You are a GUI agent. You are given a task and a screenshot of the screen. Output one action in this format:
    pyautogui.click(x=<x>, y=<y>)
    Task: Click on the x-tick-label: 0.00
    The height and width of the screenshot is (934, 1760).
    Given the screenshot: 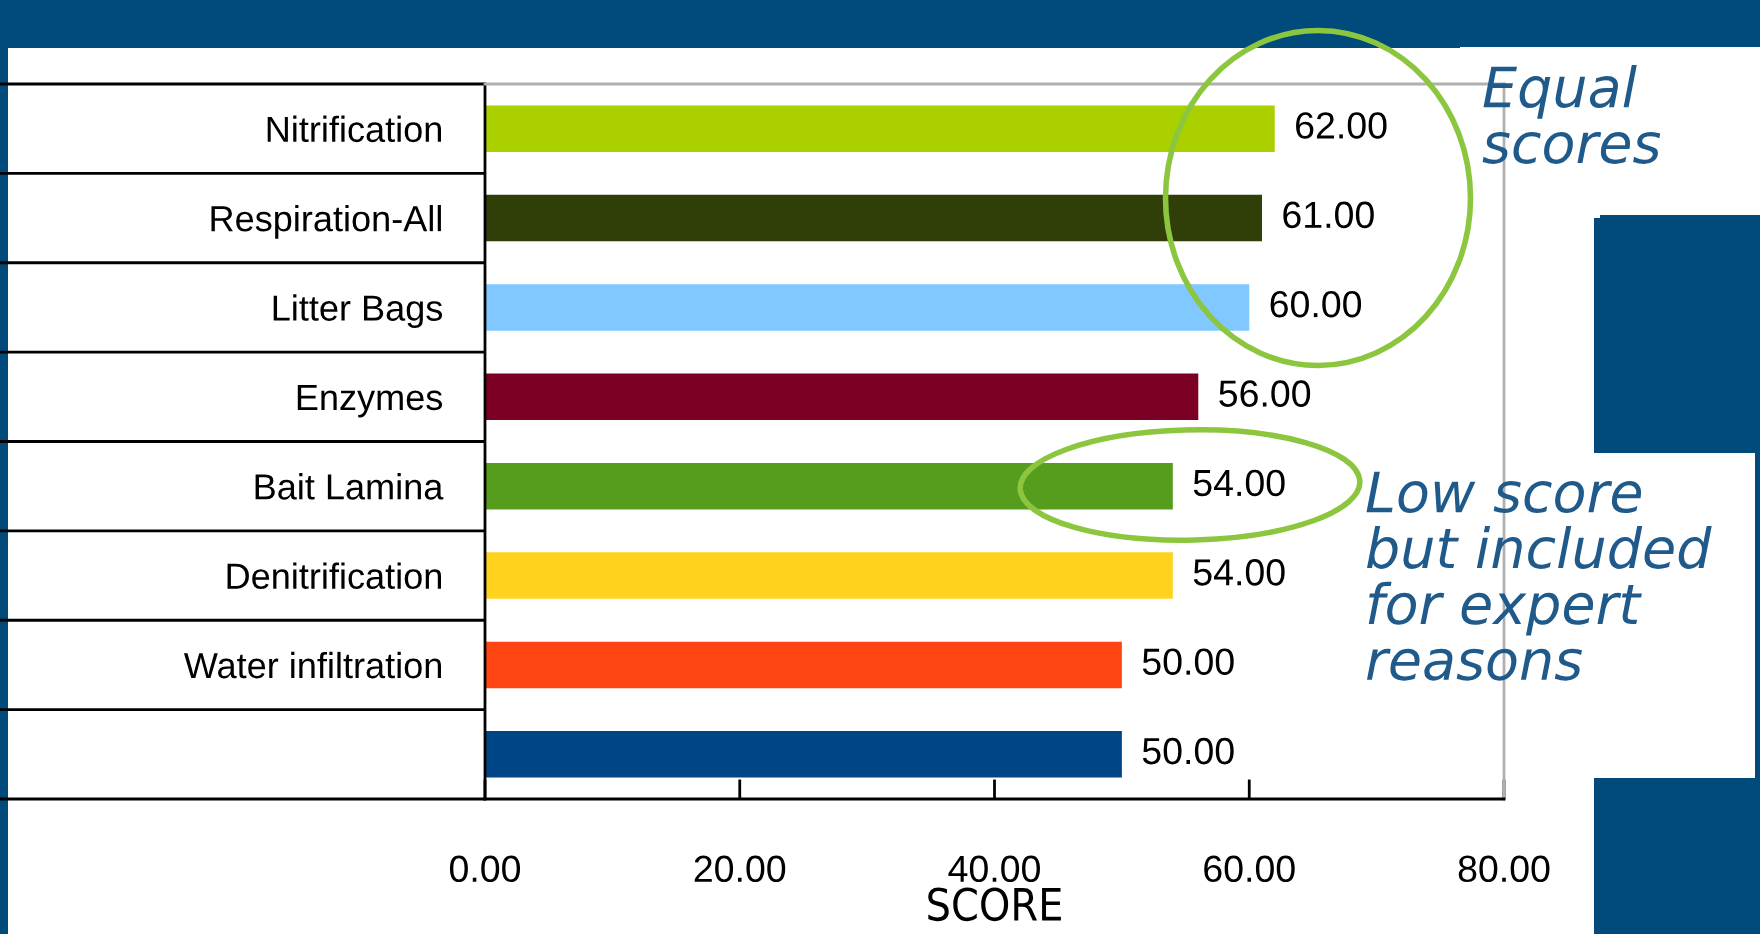 What is the action you would take?
    pyautogui.click(x=485, y=869)
    